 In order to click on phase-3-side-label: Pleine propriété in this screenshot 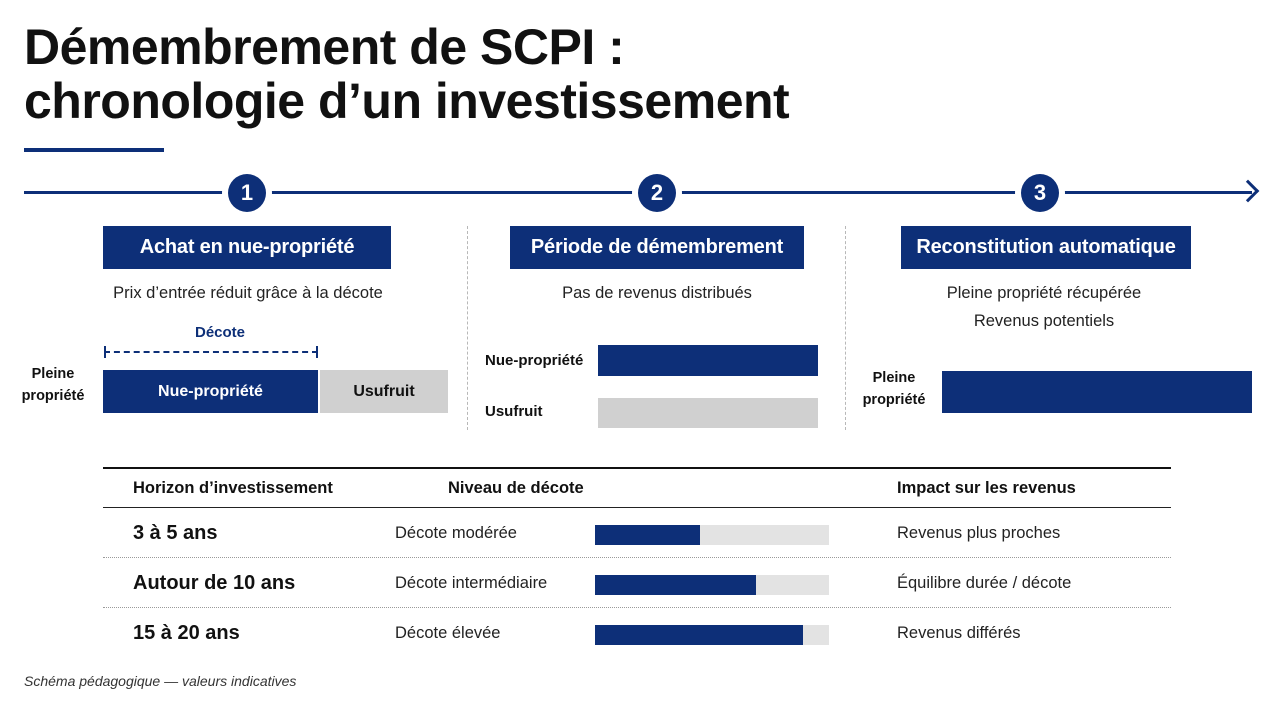, I will do `click(894, 389)`.